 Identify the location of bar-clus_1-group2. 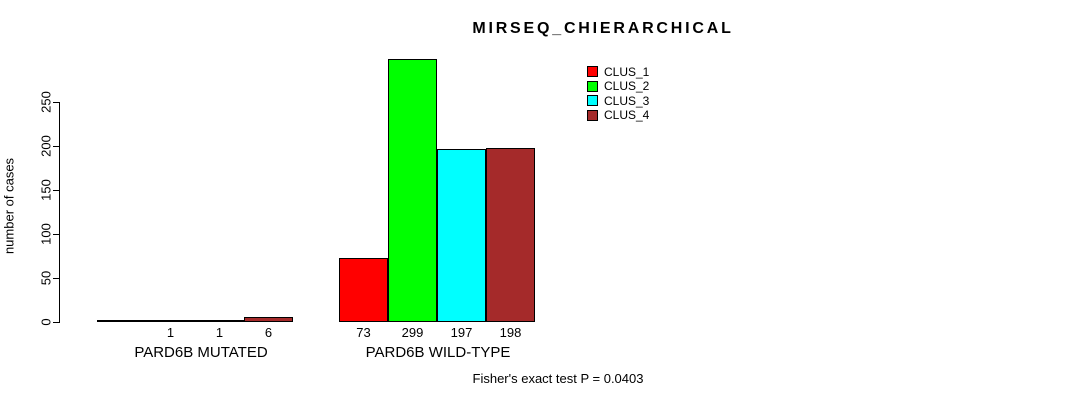
(363, 290).